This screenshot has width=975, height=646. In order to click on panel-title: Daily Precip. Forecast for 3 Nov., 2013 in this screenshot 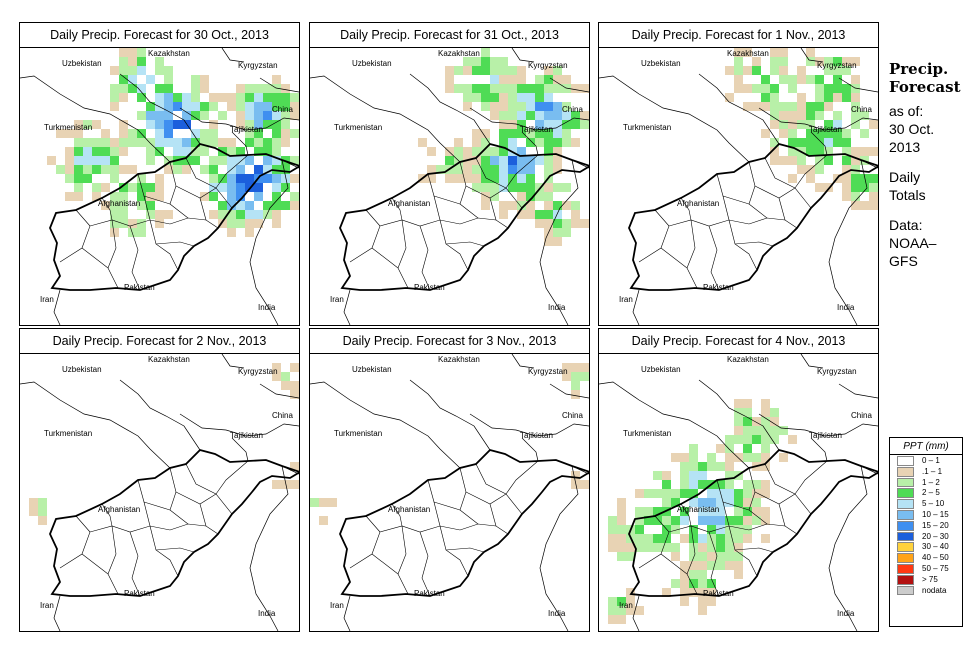, I will do `click(449, 341)`.